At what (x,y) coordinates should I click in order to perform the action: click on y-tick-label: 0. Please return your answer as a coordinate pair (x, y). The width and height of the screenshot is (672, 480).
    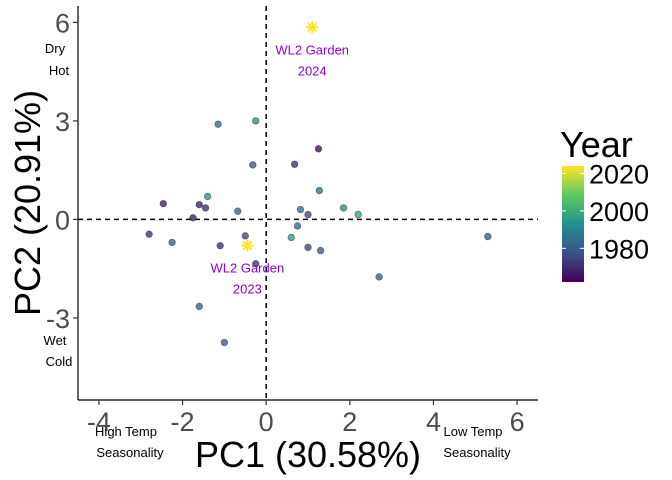
    Looking at the image, I should click on (62, 220).